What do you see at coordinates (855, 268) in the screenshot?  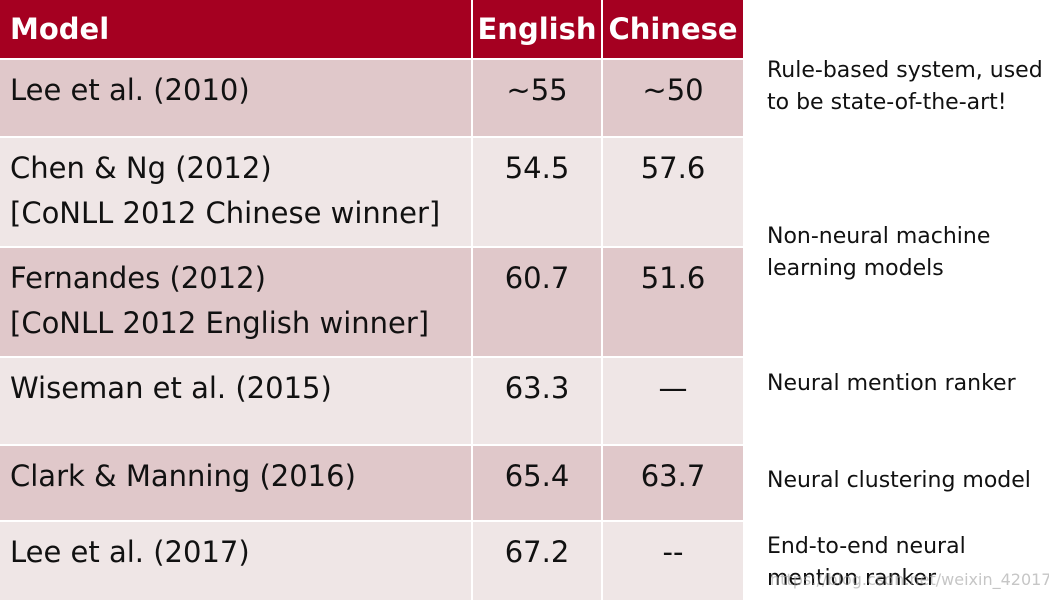 I see `annotation-line: learning models` at bounding box center [855, 268].